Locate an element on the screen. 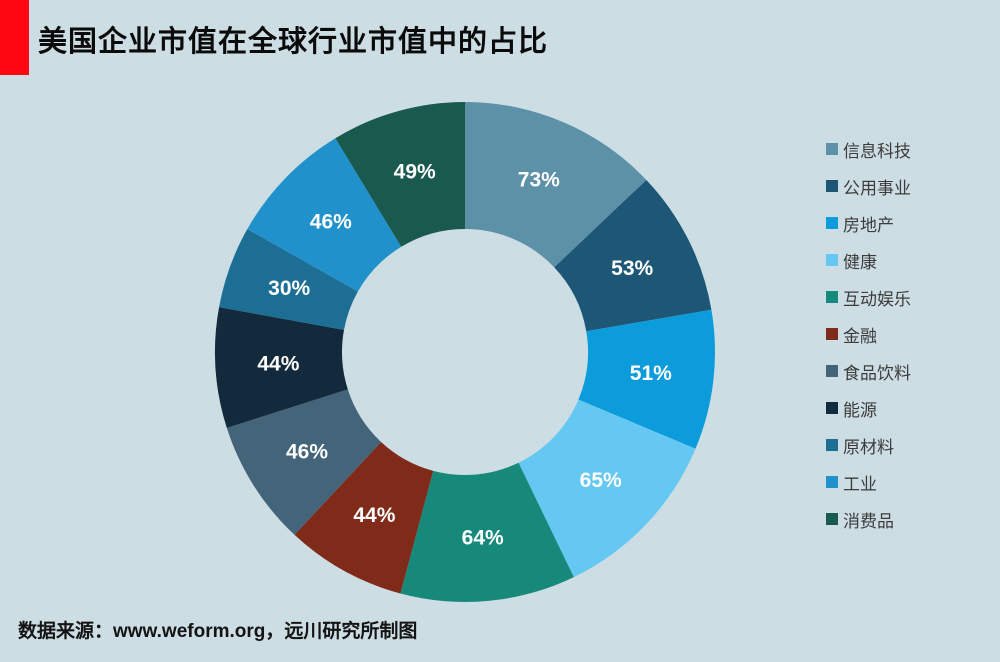 This screenshot has width=1000, height=662. title-accent-block is located at coordinates (14, 37).